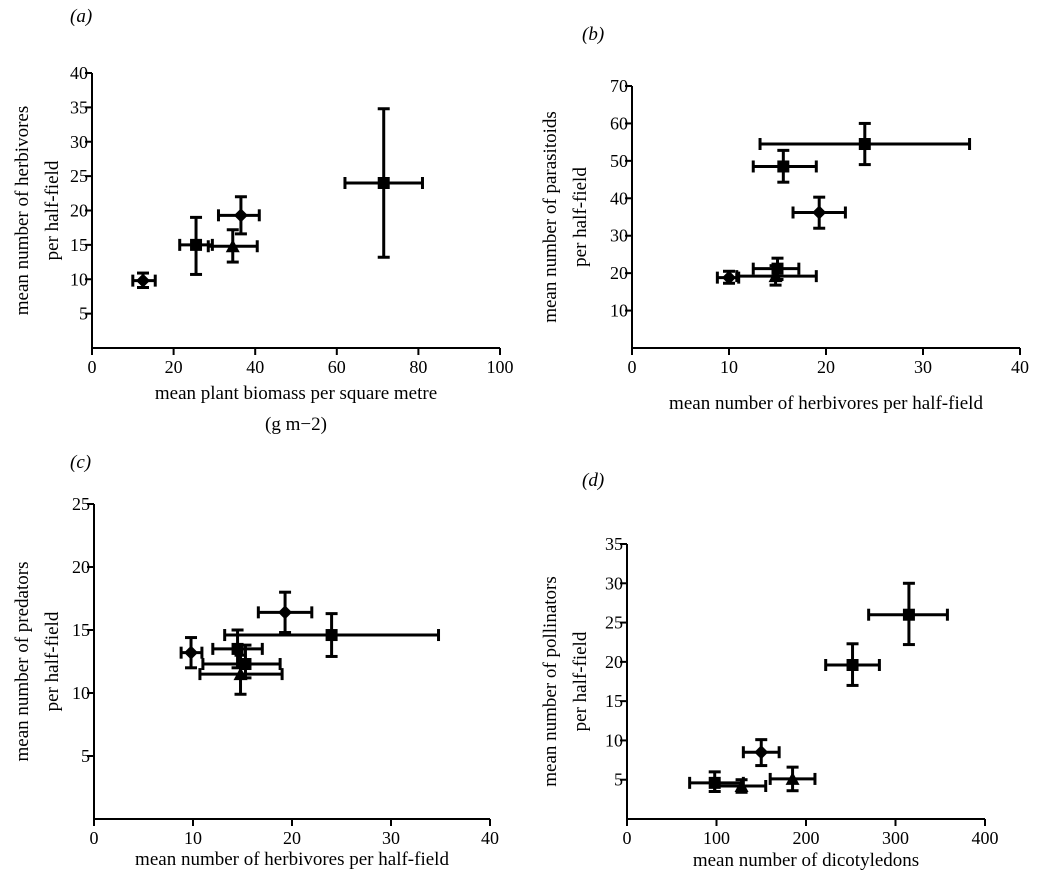 Image resolution: width=1043 pixels, height=880 pixels. Describe the element at coordinates (593, 34) in the screenshot. I see `panel-label: (b)` at that location.